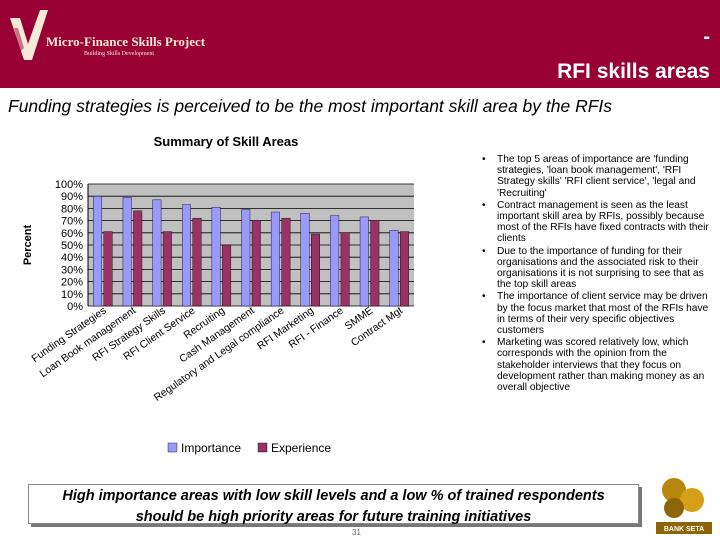  What do you see at coordinates (211, 448) in the screenshot?
I see `legend-label: Importance` at bounding box center [211, 448].